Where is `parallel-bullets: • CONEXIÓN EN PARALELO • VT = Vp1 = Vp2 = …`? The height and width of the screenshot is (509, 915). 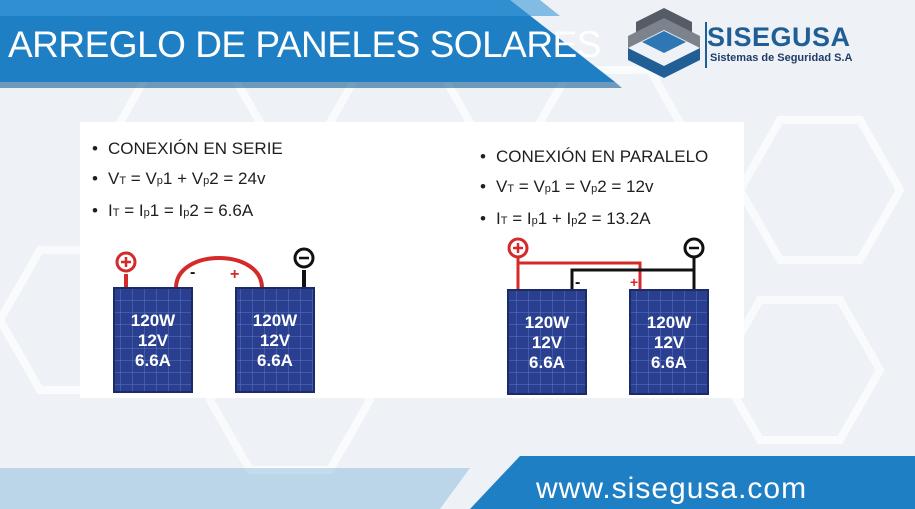
parallel-bullets: • CONEXIÓN EN PARALELO • VT = Vp1 = Vp2 = … is located at coordinates (594, 189).